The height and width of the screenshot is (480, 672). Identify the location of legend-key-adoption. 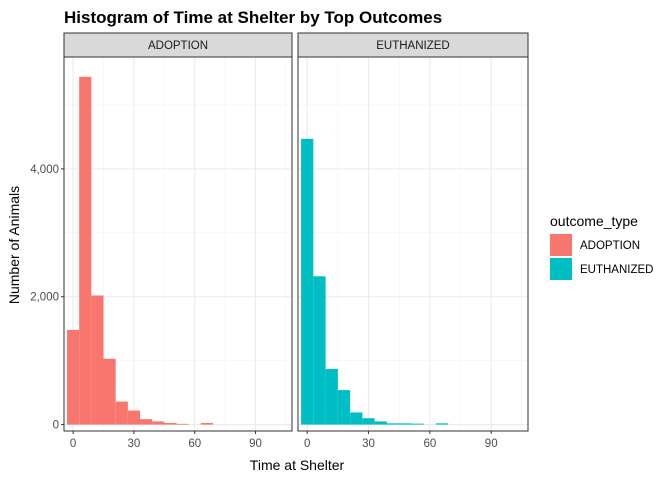
(561, 245).